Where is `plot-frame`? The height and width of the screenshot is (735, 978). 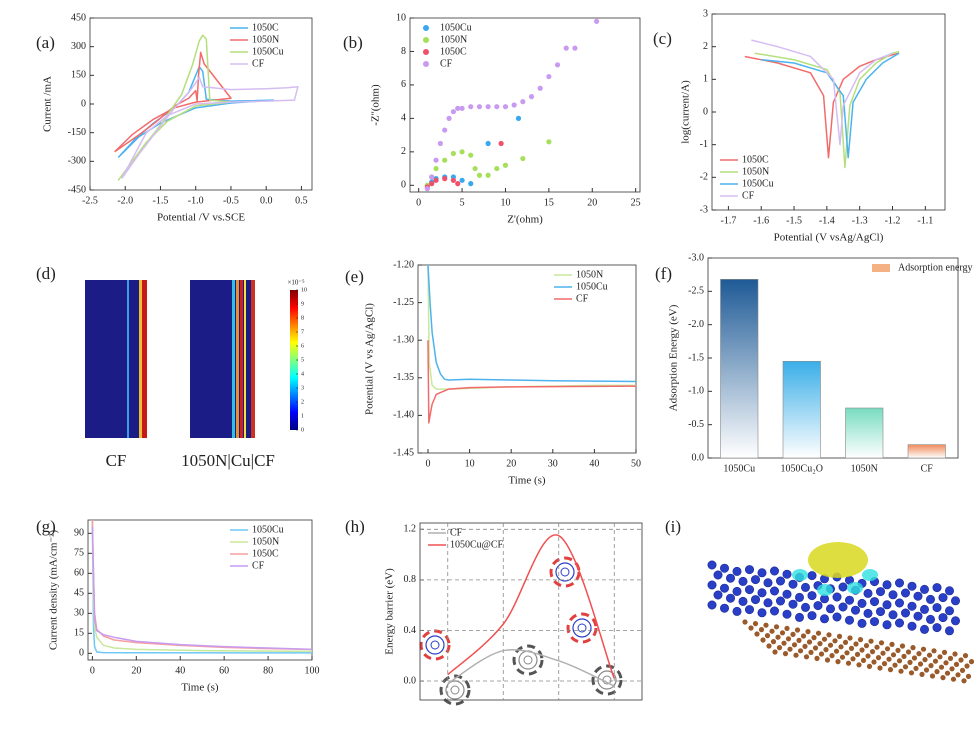
plot-frame is located at coordinates (525, 105).